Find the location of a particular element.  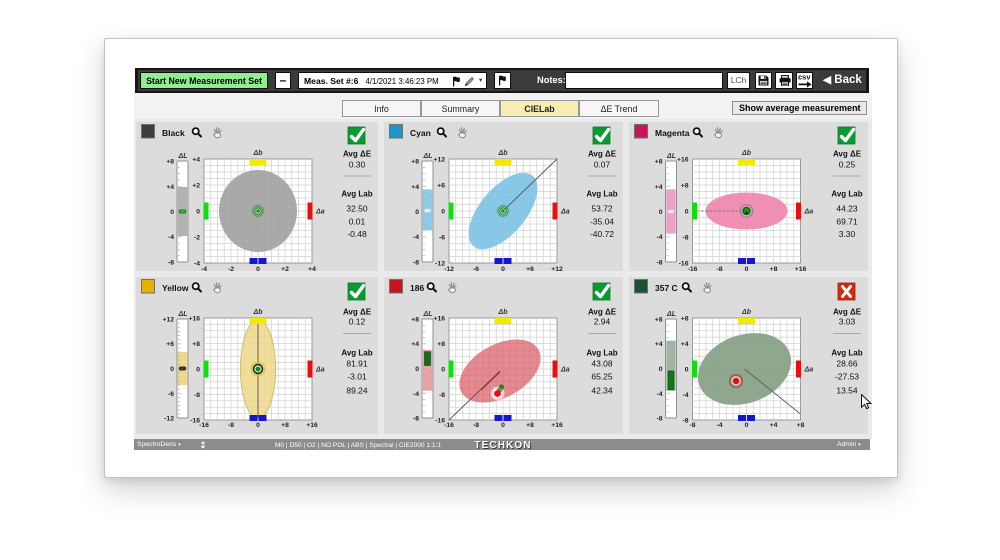

svg-text: +12 is located at coordinates (168, 320).